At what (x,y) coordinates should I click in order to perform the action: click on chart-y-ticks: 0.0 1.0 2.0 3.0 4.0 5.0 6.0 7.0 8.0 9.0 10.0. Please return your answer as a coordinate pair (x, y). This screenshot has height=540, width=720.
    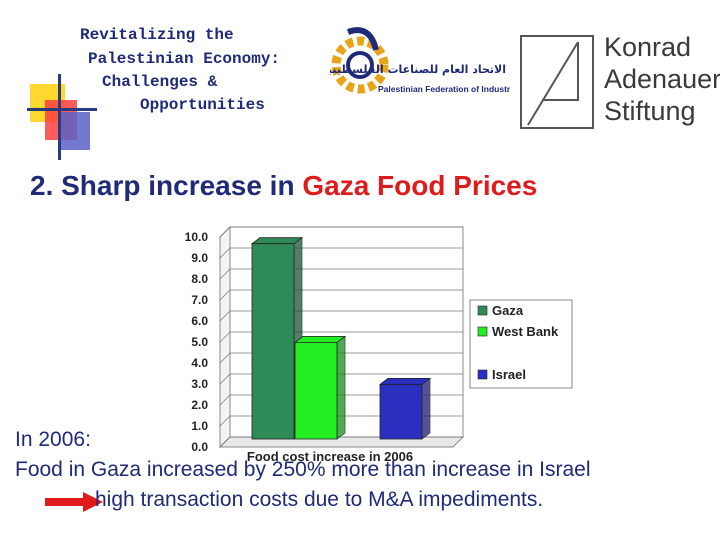
    Looking at the image, I should click on (197, 342).